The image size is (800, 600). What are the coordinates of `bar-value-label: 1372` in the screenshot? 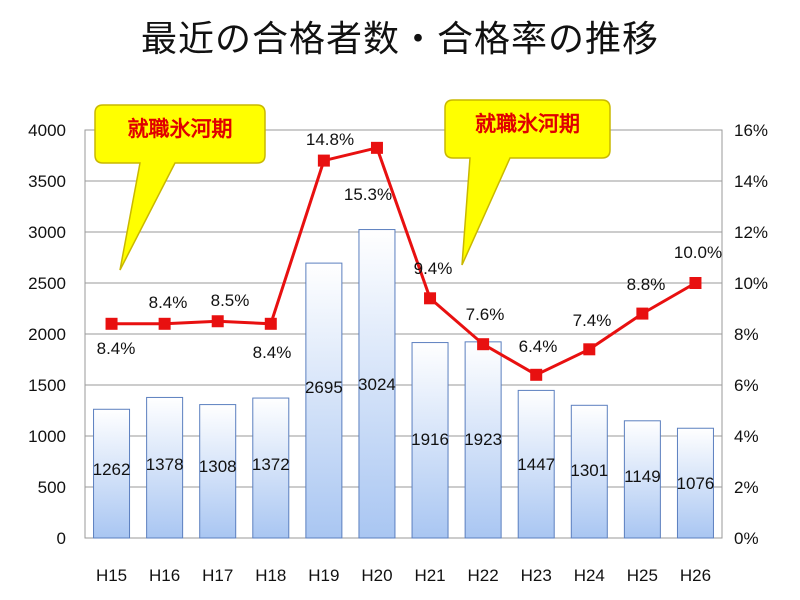 It's located at (271, 464).